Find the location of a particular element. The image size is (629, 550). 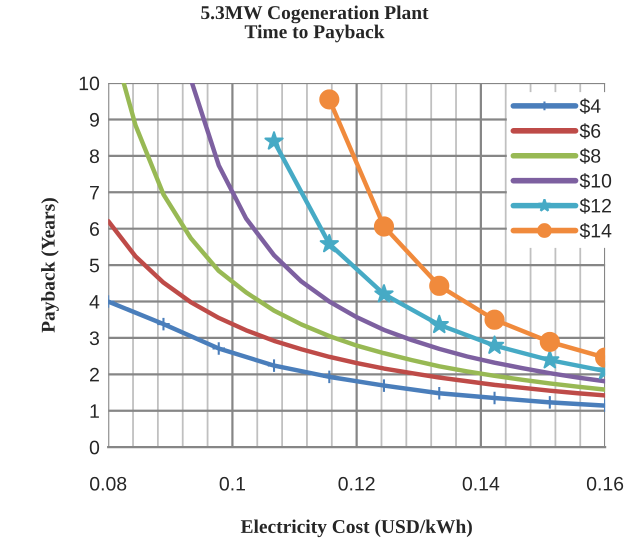

x-tick-label: 0.08 is located at coordinates (108, 483).